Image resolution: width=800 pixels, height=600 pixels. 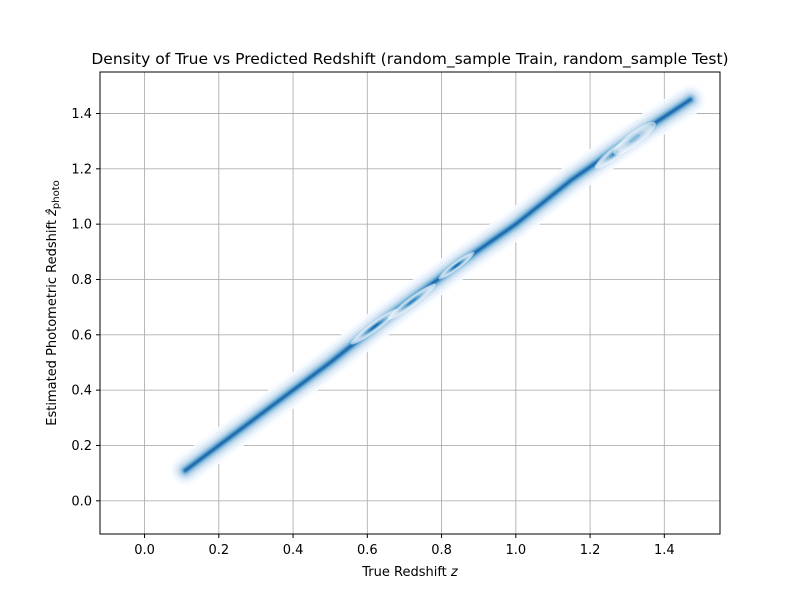 I want to click on x-tick-label: 0.2, so click(x=218, y=550).